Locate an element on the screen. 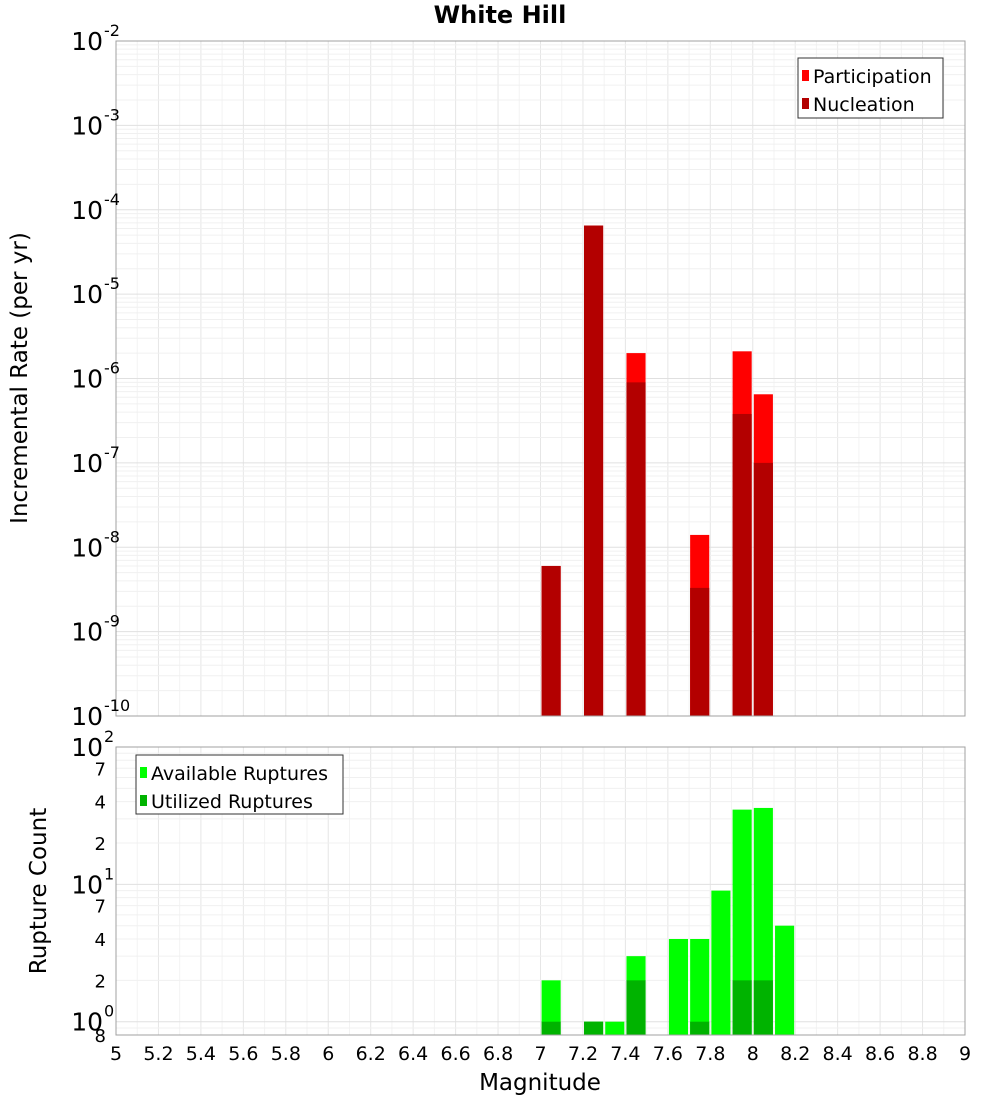 The image size is (1000, 1100). x-tick-label: 5 is located at coordinates (116, 1054).